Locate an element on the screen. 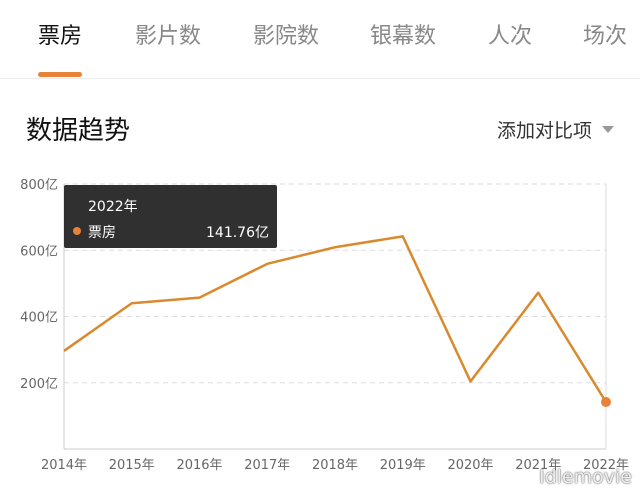 The image size is (640, 494). x-tick-label: 2018年 is located at coordinates (335, 465).